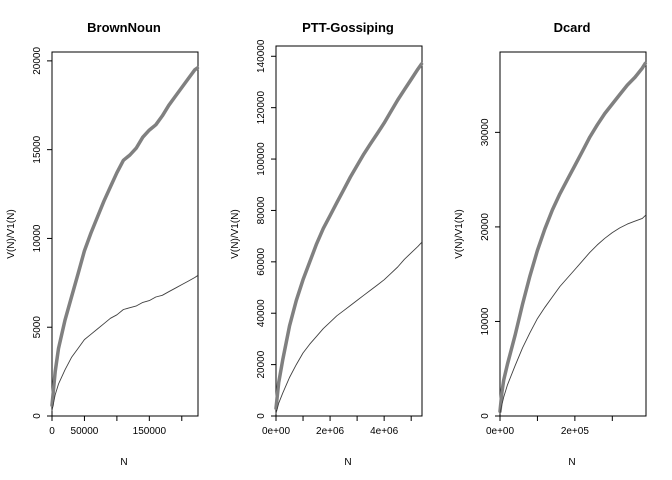 Image resolution: width=672 pixels, height=480 pixels. I want to click on y-tick-label: 5000, so click(37, 327).